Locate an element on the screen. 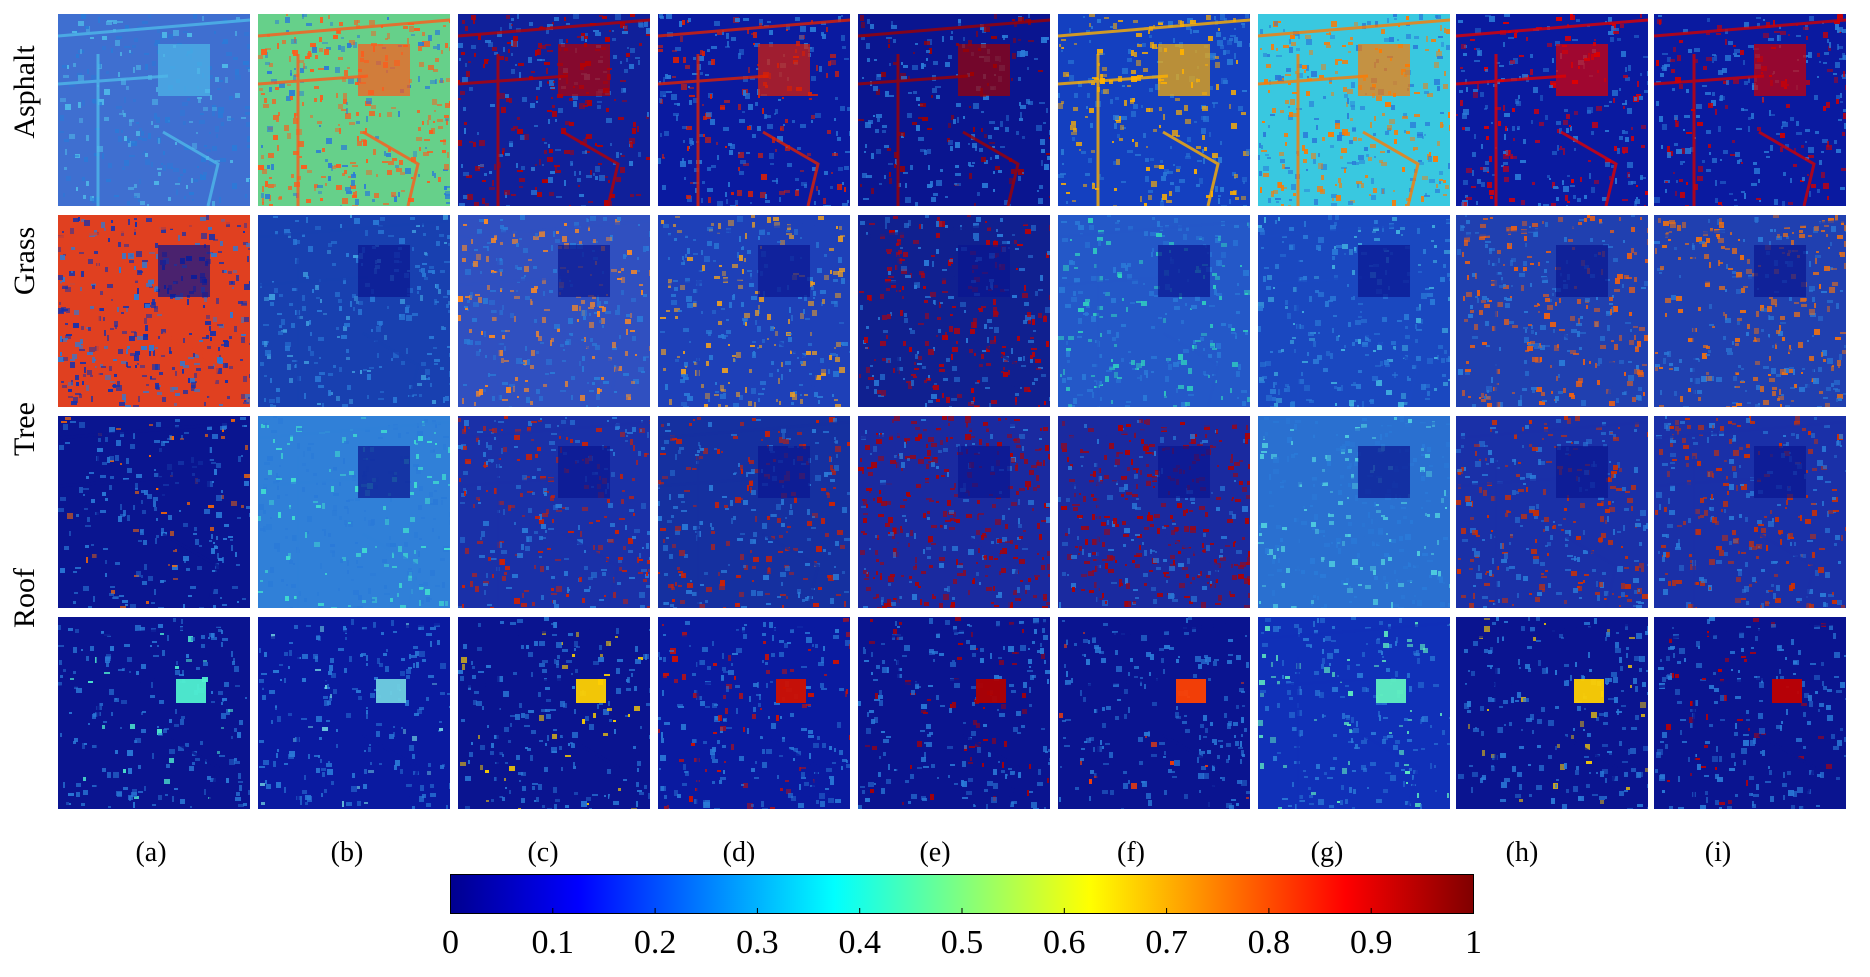 Image resolution: width=1870 pixels, height=977 pixels. colorbar is located at coordinates (962, 894).